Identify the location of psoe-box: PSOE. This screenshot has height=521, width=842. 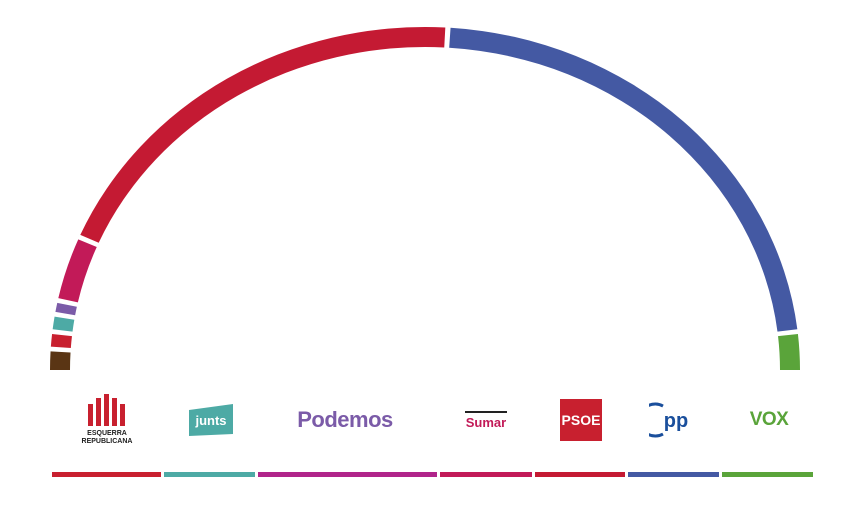
(581, 420).